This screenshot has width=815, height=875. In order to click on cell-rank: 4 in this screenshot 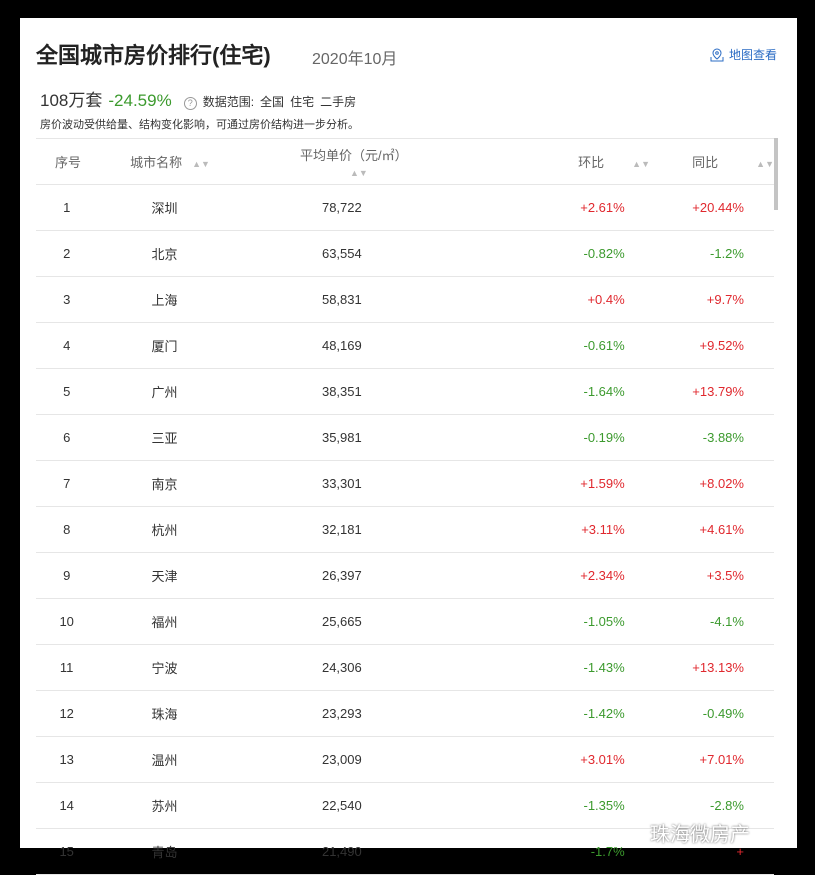, I will do `click(67, 345)`.